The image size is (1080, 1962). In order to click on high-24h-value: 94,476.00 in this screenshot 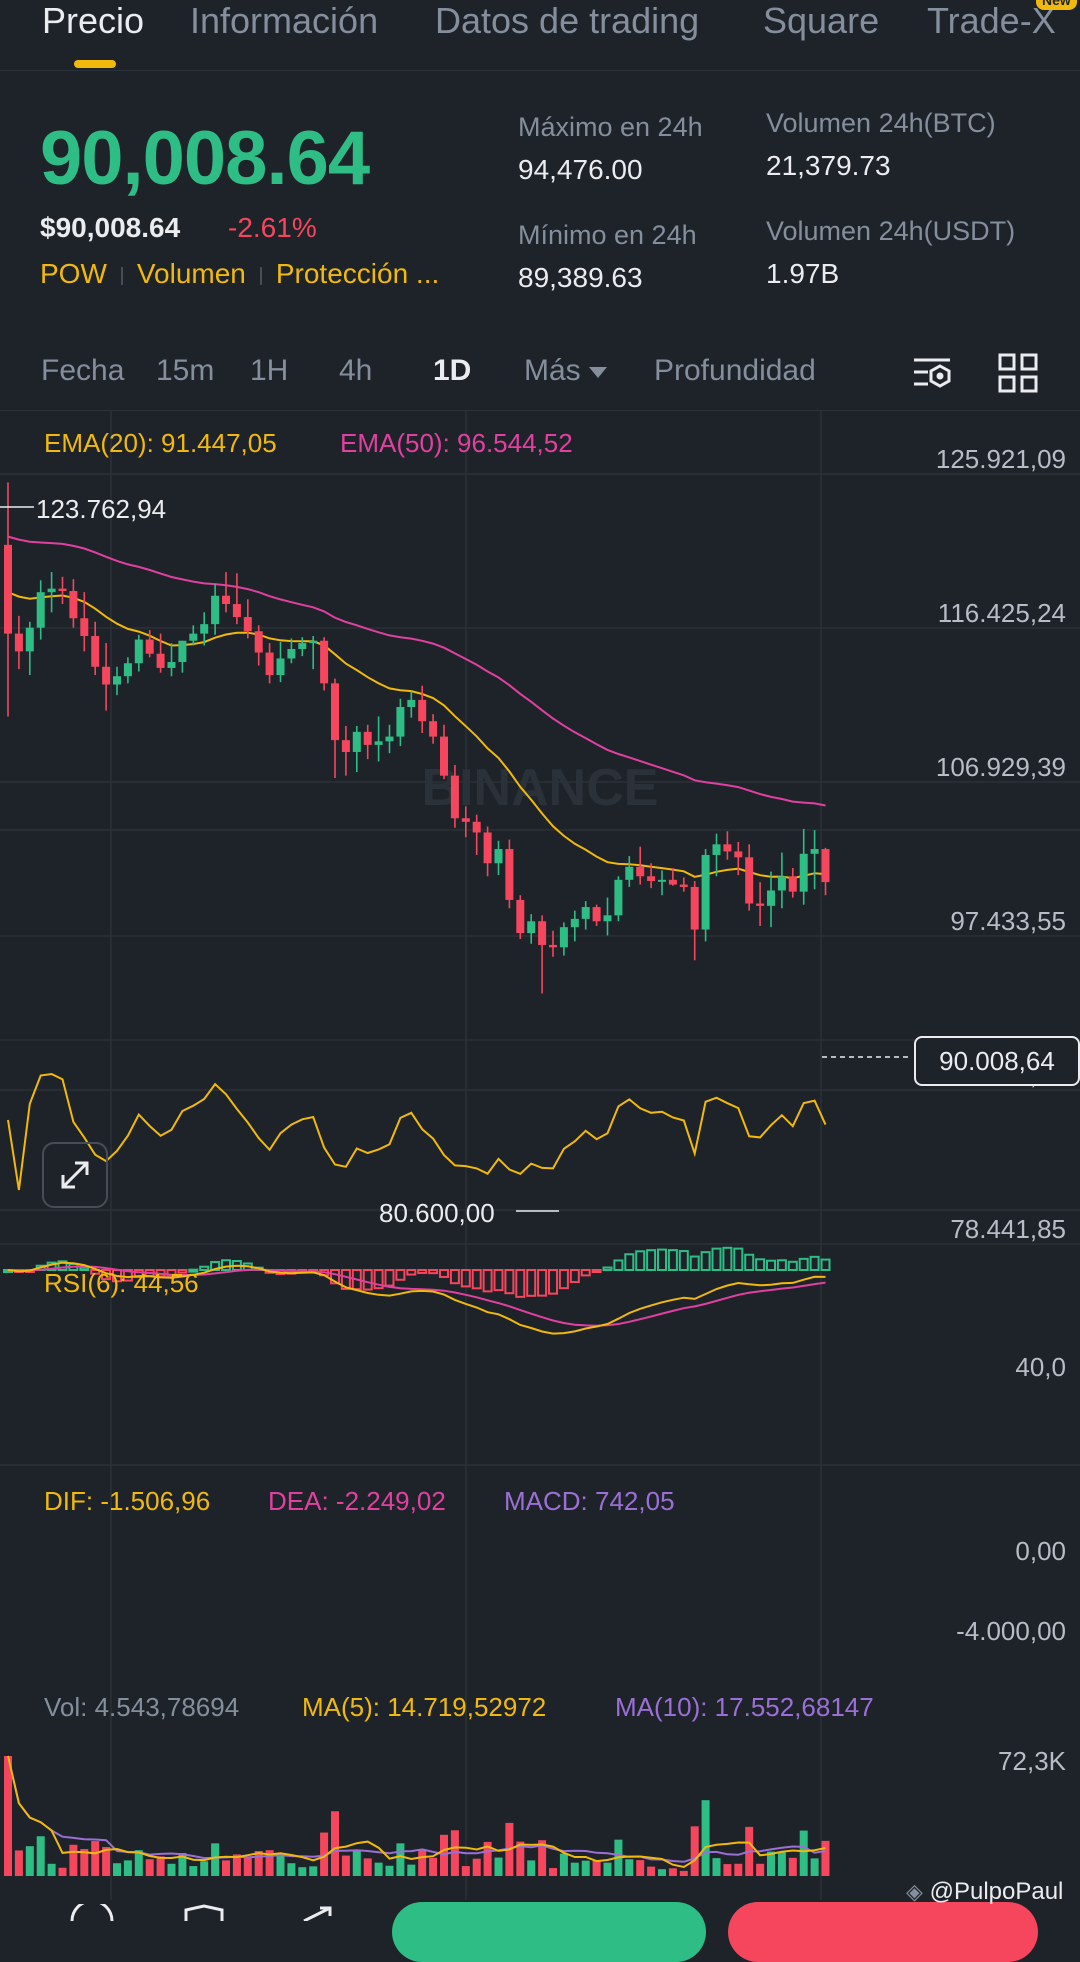, I will do `click(580, 169)`.